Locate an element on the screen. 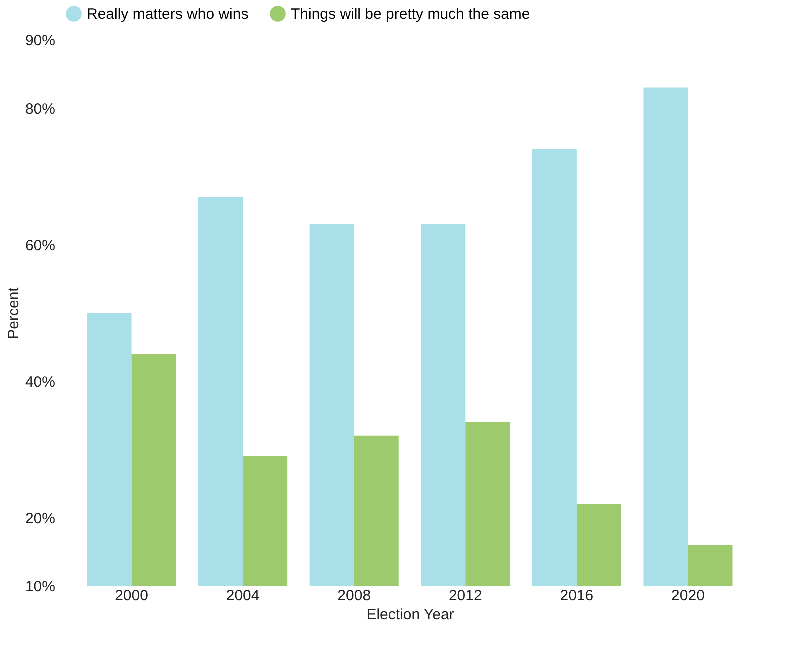 Image resolution: width=802 pixels, height=657 pixels. x-tick-label: 2012 is located at coordinates (465, 596).